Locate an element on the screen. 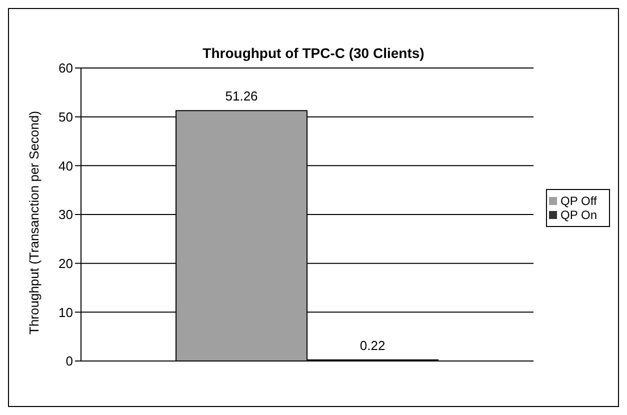 This screenshot has height=415, width=627. y-tick-label: 10 is located at coordinates (65, 312).